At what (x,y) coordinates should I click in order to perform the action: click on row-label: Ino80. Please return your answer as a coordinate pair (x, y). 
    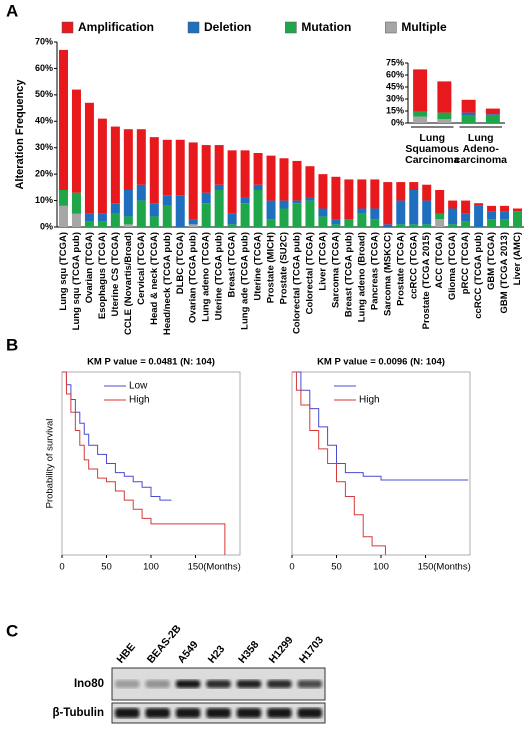
    Looking at the image, I should click on (89, 684).